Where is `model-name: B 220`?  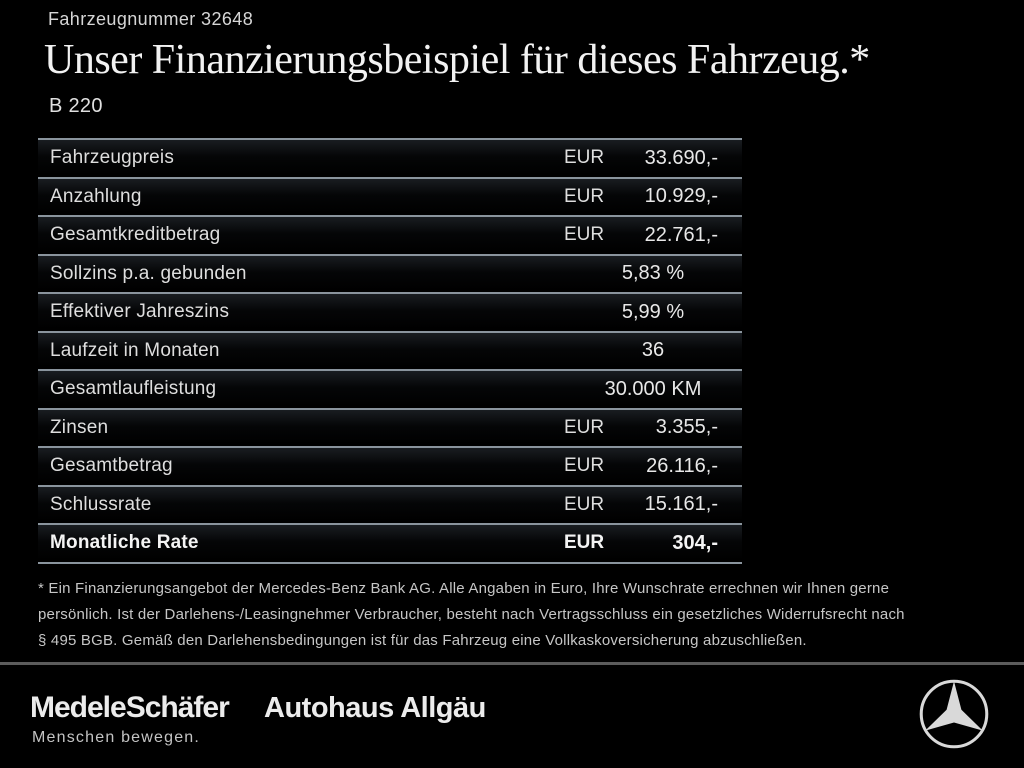
model-name: B 220 is located at coordinates (76, 106).